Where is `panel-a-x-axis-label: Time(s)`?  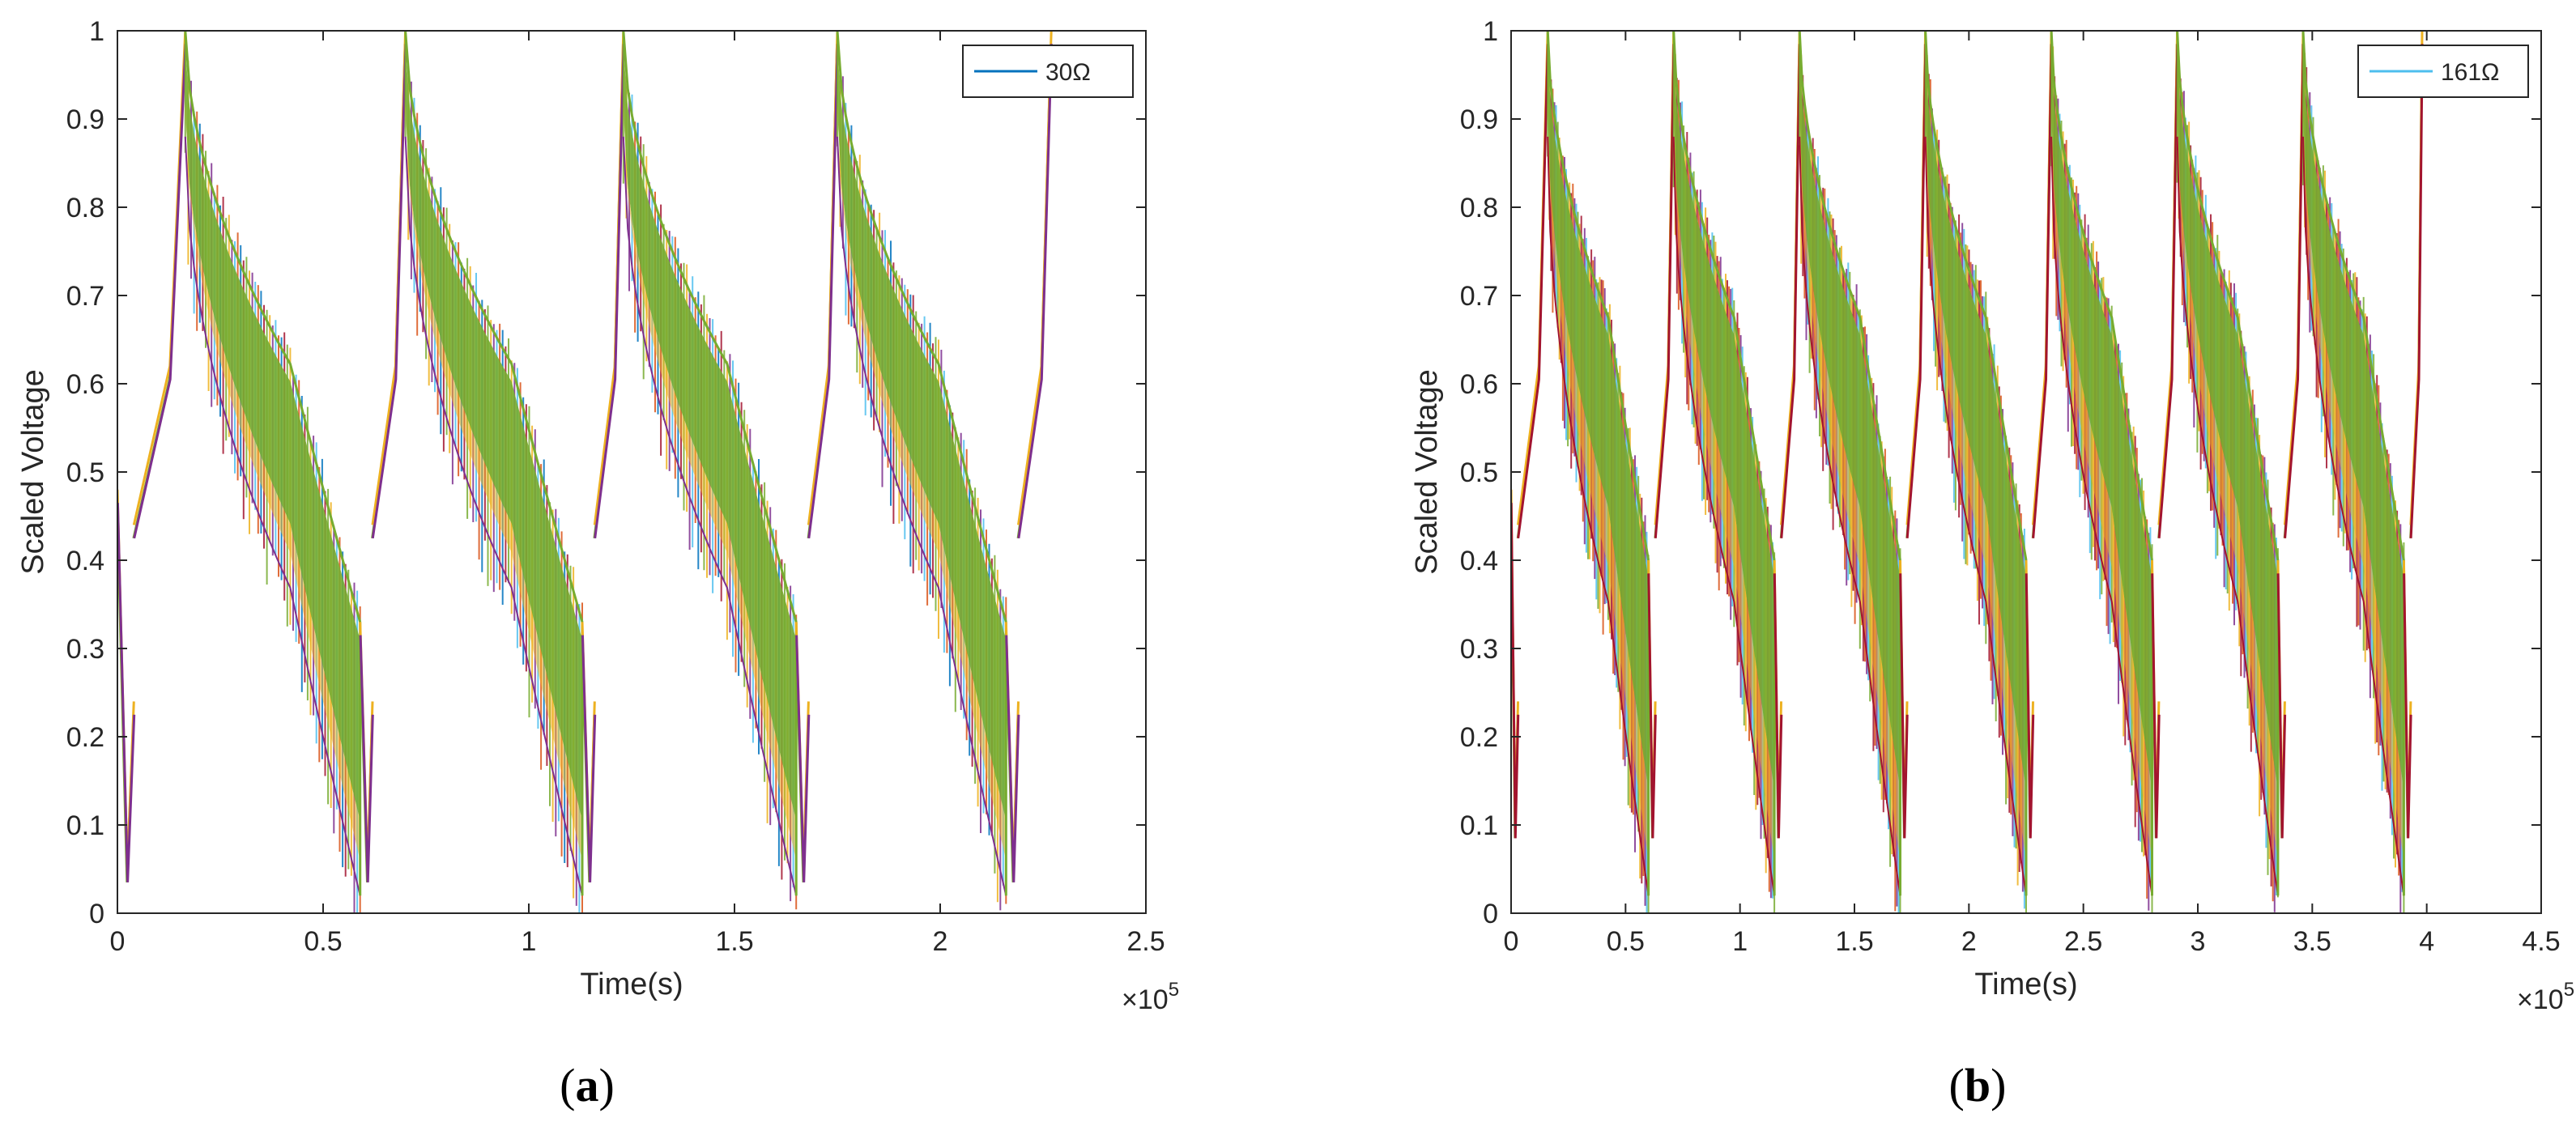 panel-a-x-axis-label: Time(s) is located at coordinates (631, 984).